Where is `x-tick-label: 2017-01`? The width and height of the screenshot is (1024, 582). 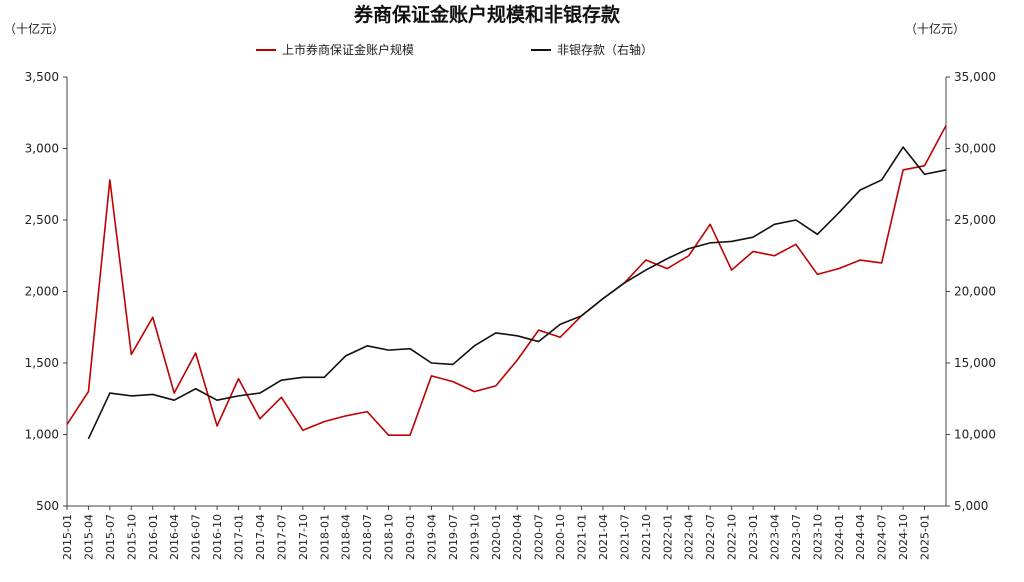 x-tick-label: 2017-01 is located at coordinates (239, 537).